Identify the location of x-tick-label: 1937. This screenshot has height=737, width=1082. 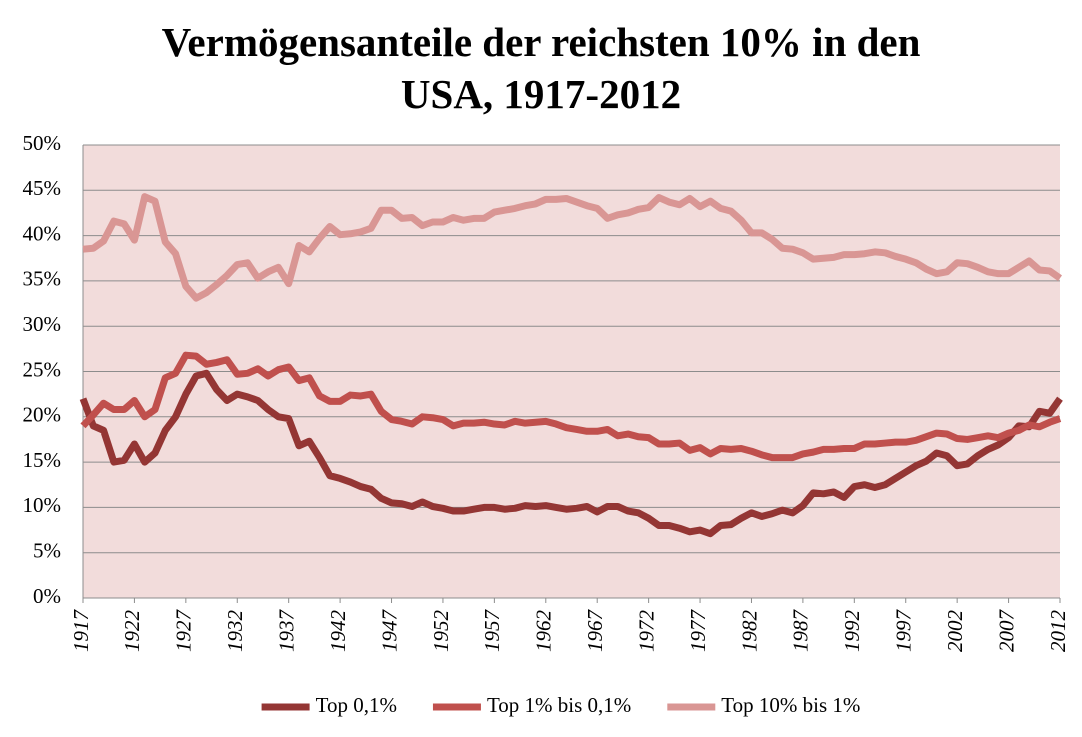
(286, 631).